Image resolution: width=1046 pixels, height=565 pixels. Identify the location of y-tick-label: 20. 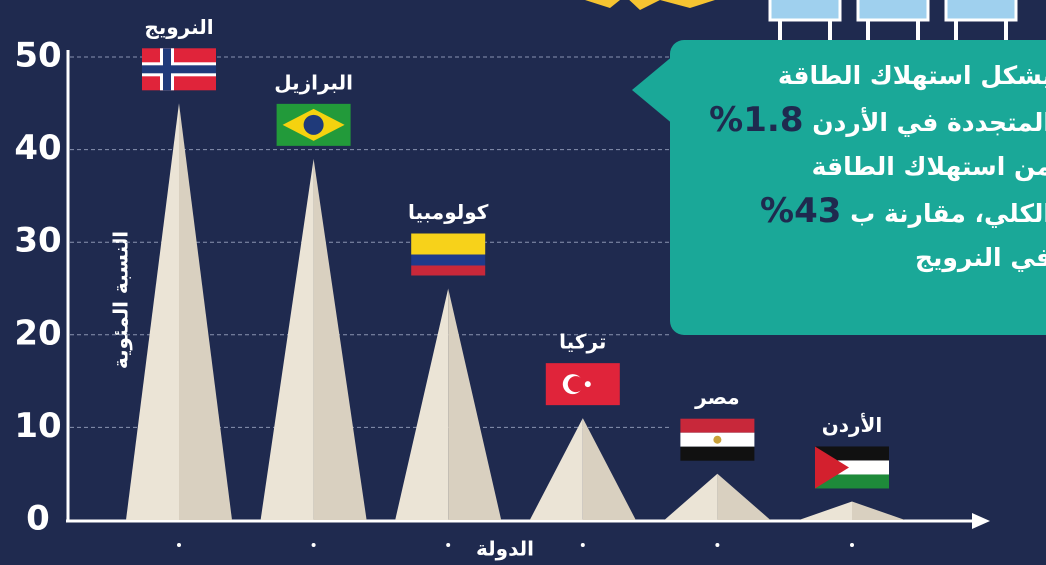
(37, 333).